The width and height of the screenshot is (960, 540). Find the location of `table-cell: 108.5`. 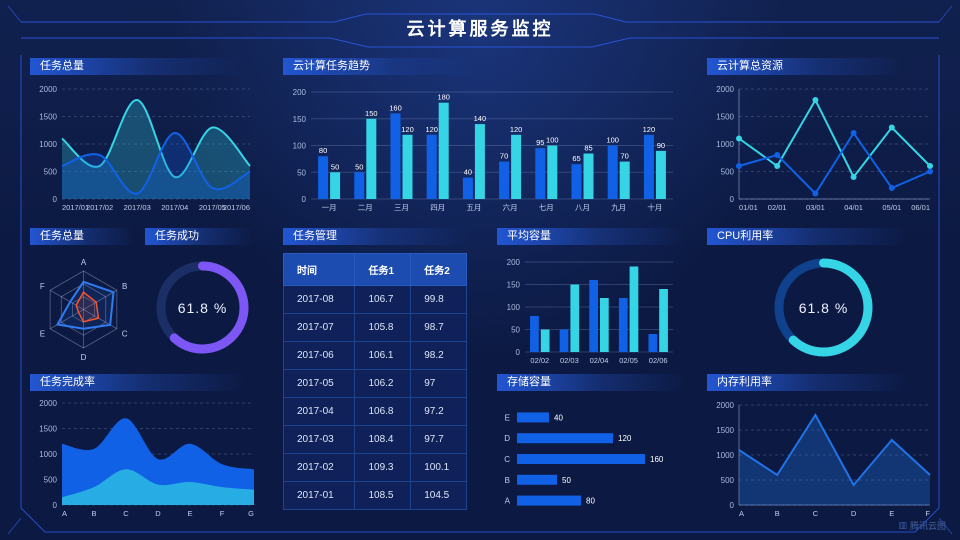

table-cell: 108.5 is located at coordinates (383, 495).